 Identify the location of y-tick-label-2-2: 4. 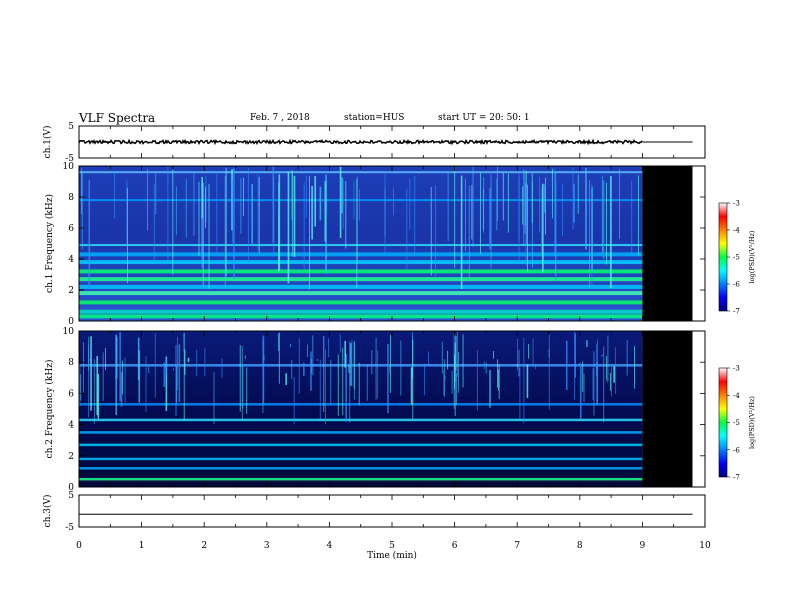
(71, 426).